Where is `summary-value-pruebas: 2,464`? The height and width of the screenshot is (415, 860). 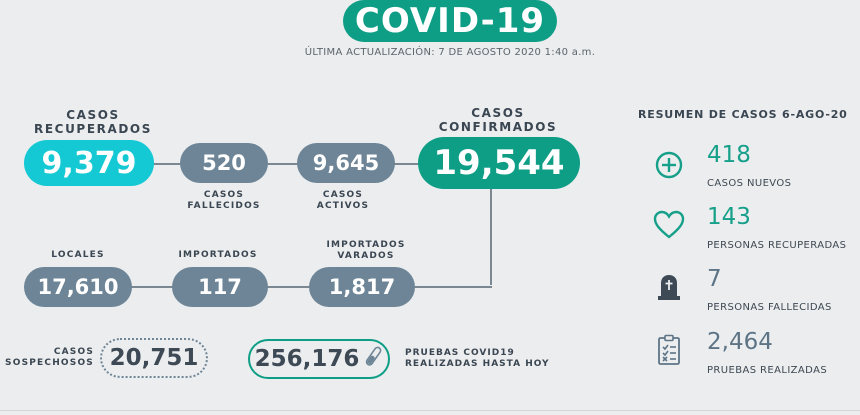 summary-value-pruebas: 2,464 is located at coordinates (740, 342).